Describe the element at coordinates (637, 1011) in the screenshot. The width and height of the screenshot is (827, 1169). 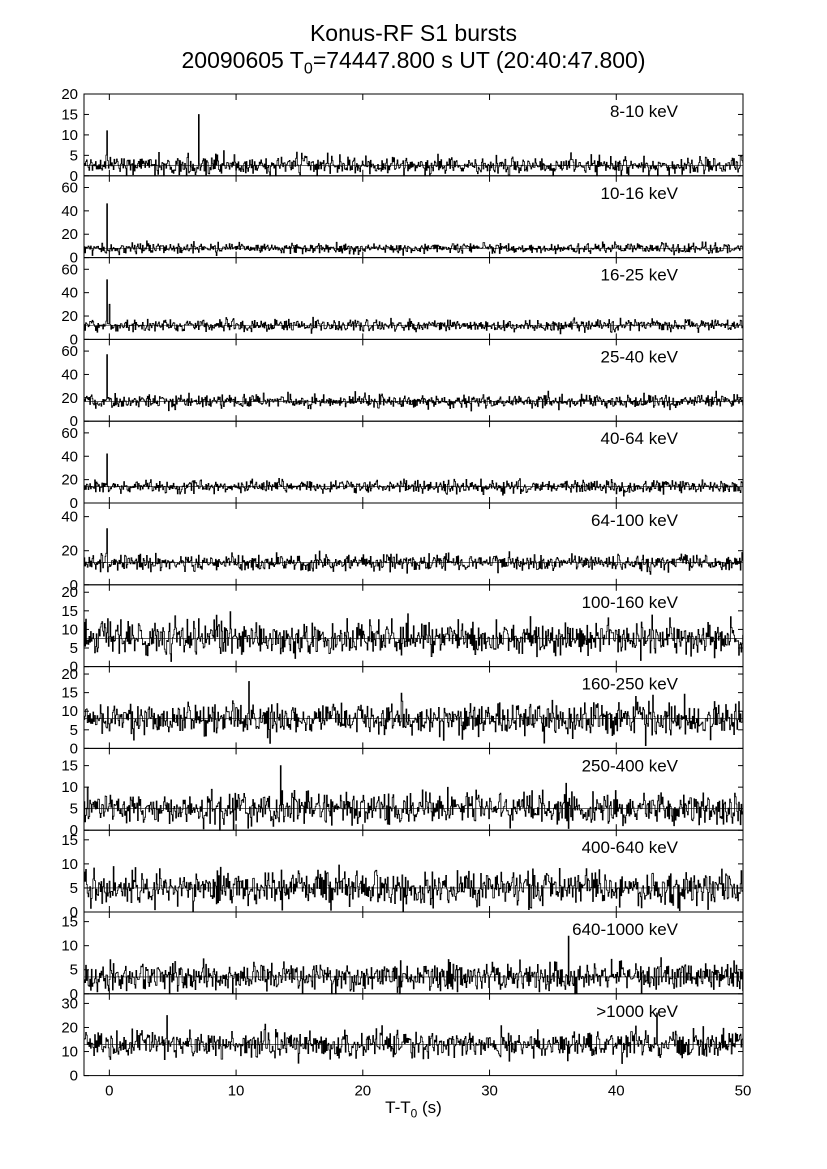
I see `energy-band-label: >1000 keV` at that location.